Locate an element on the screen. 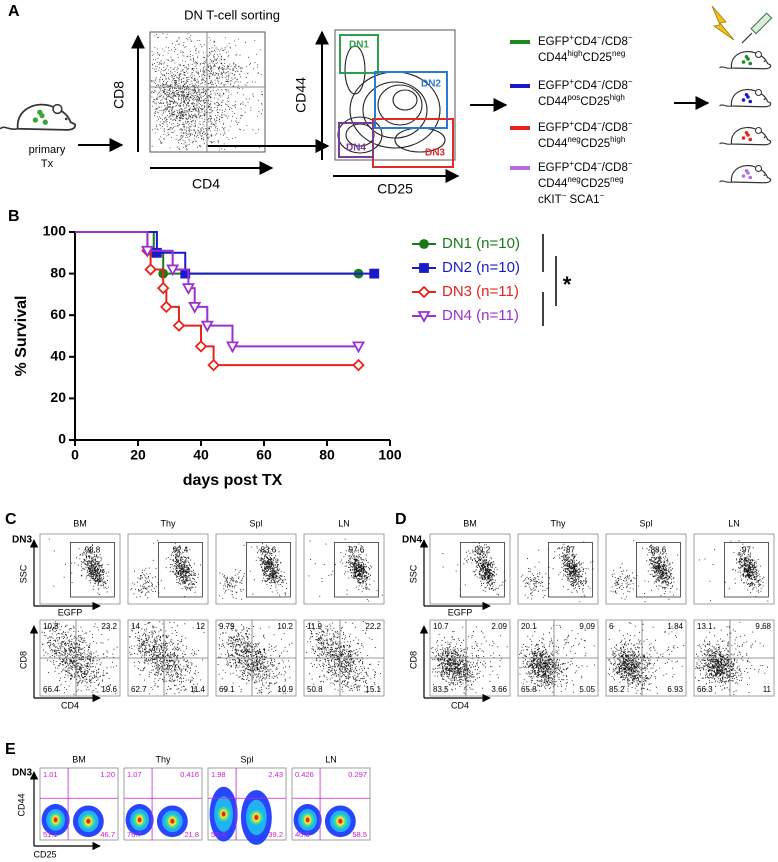  axis-title: CD8 is located at coordinates (119, 95).